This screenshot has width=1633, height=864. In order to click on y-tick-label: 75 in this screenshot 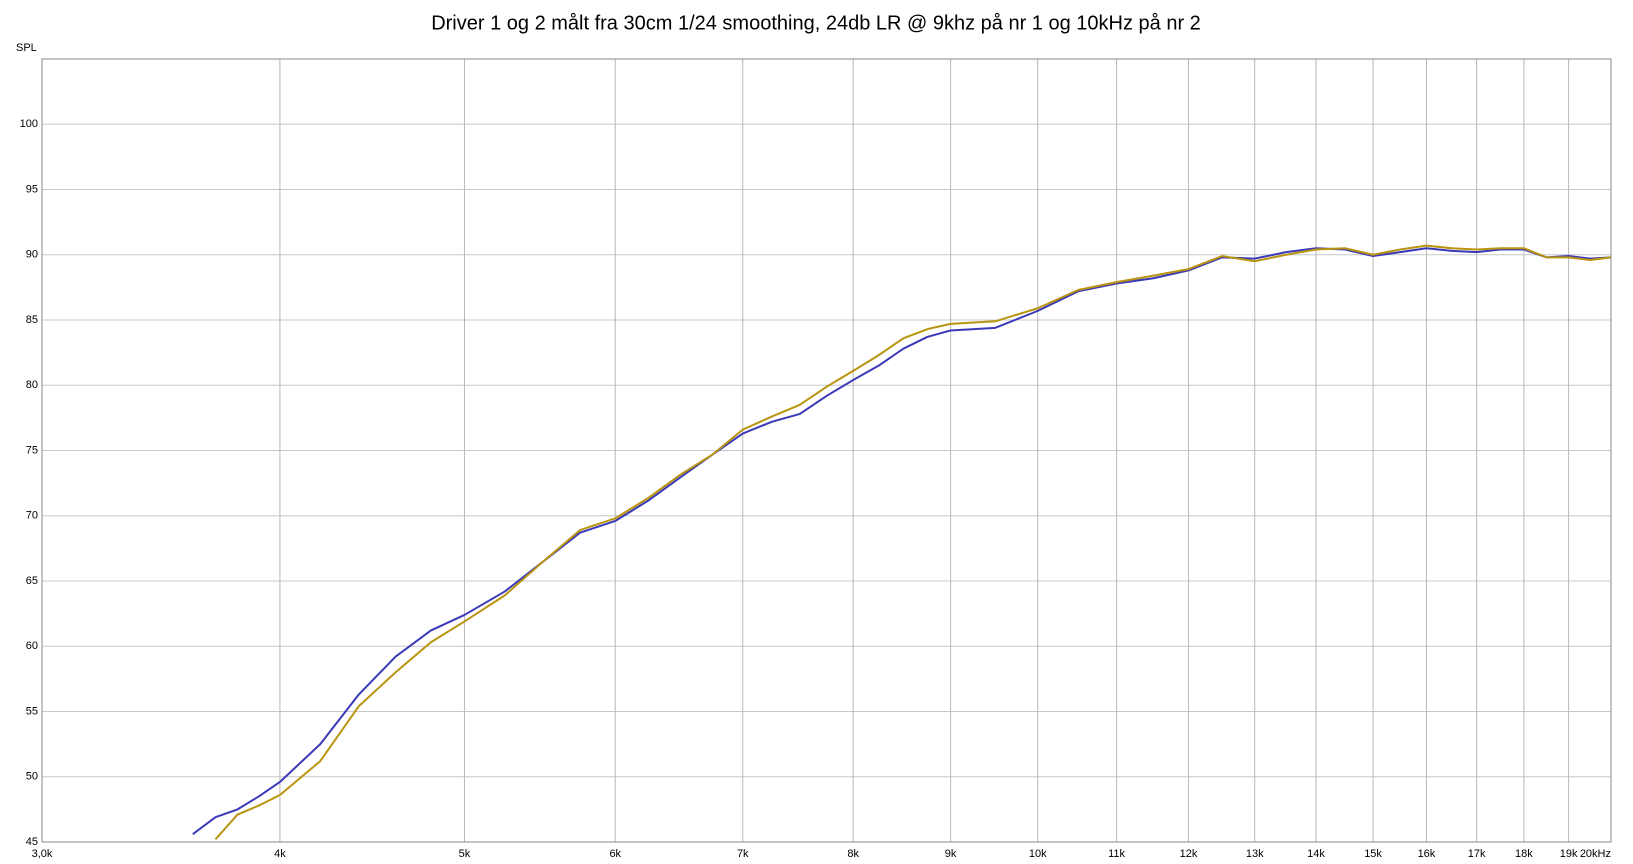, I will do `click(32, 450)`.